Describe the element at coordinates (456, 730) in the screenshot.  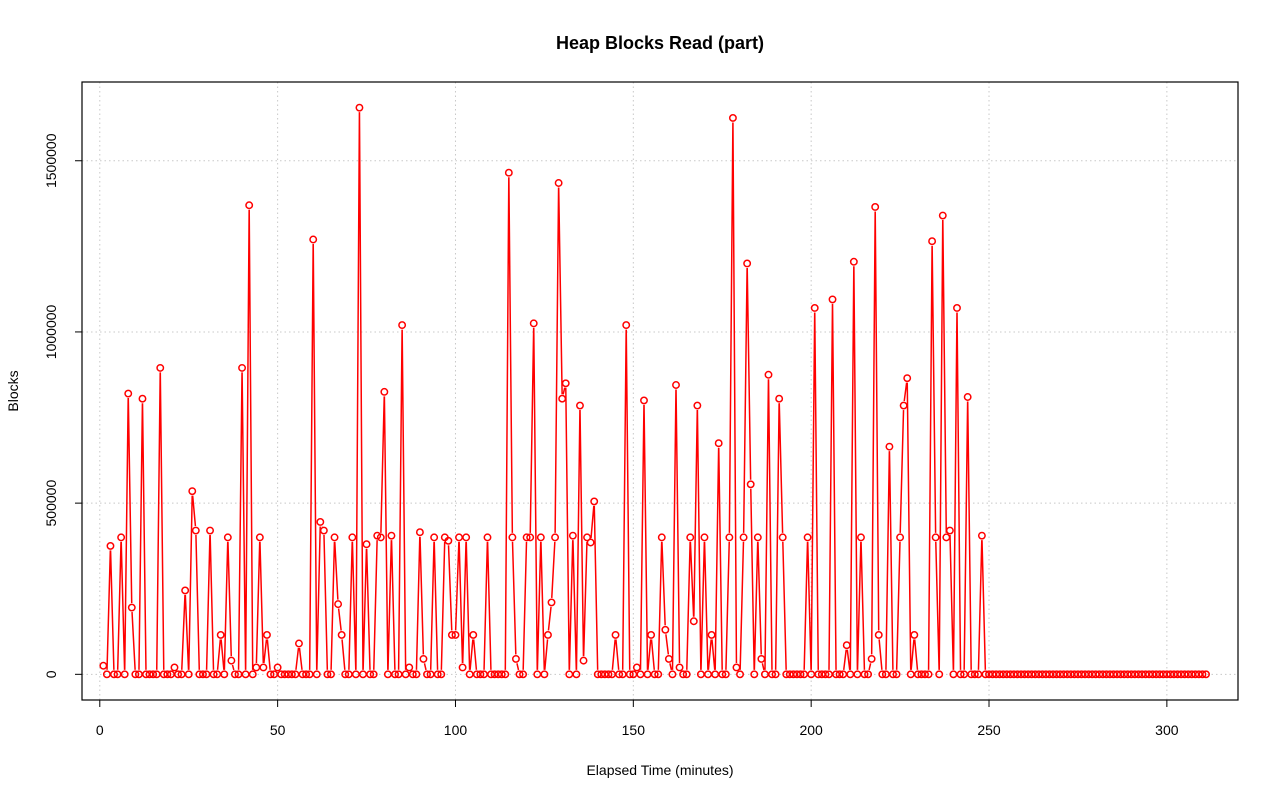
I see `x-tick-label: 100` at that location.